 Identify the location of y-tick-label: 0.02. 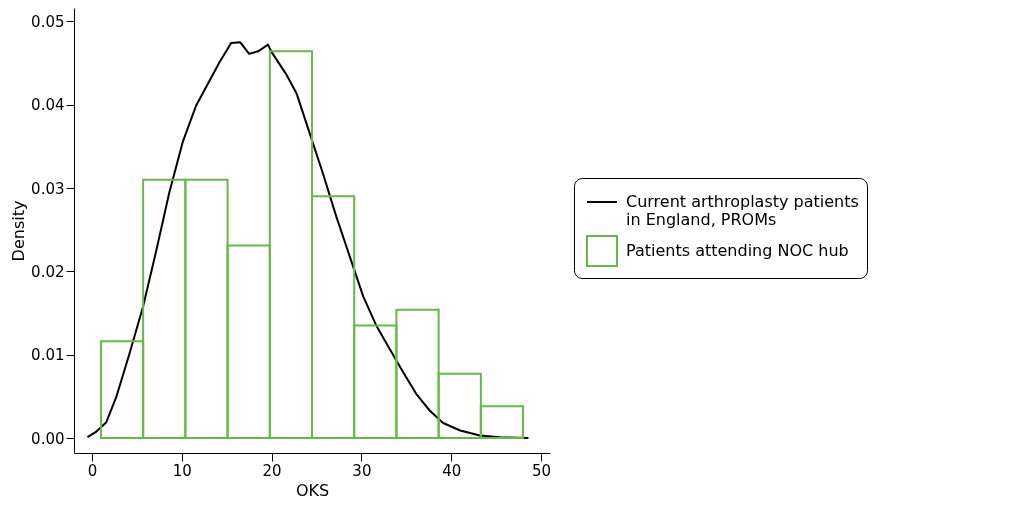
(48, 271).